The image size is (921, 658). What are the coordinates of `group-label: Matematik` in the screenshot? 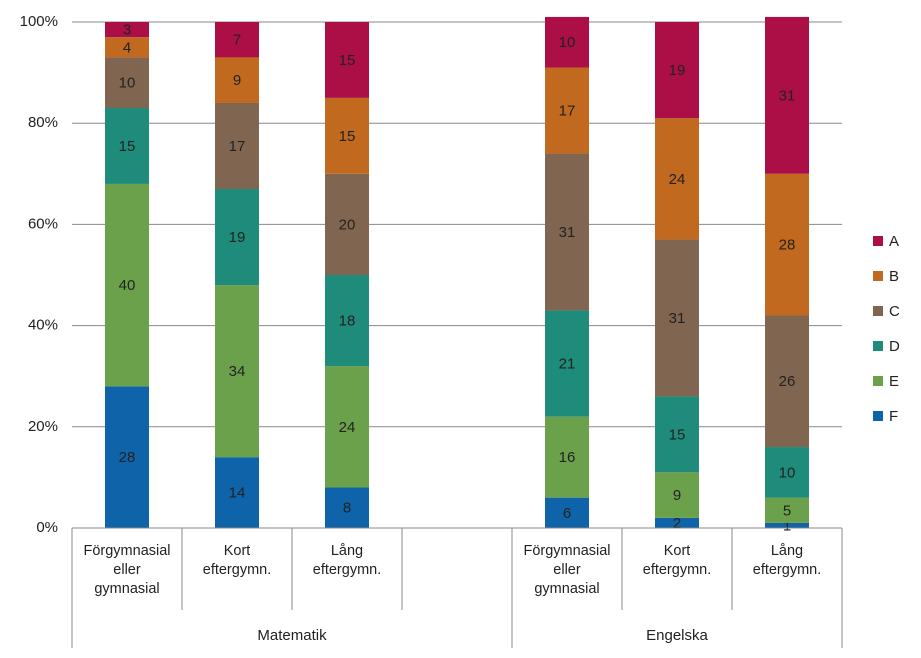 It's located at (292, 635).